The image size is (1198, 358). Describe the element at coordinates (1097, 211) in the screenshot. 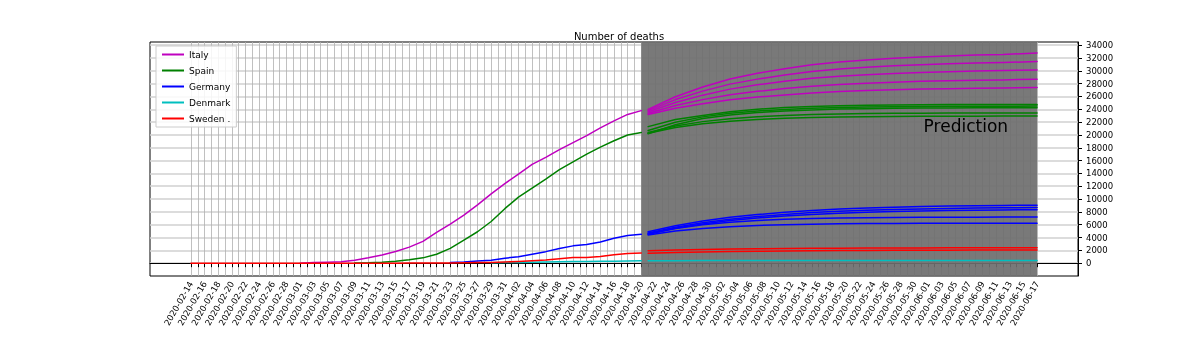

I see `y-tick-label: 8000` at that location.